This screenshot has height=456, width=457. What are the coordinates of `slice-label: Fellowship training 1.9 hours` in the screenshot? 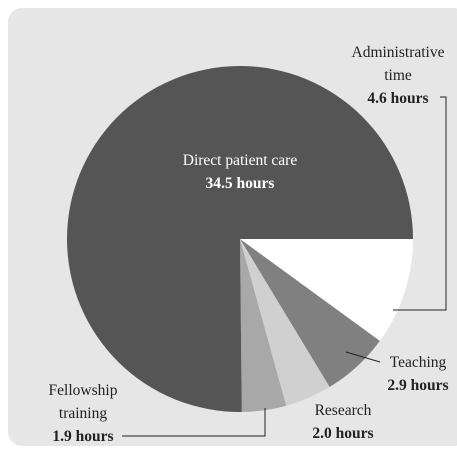 It's located at (83, 413).